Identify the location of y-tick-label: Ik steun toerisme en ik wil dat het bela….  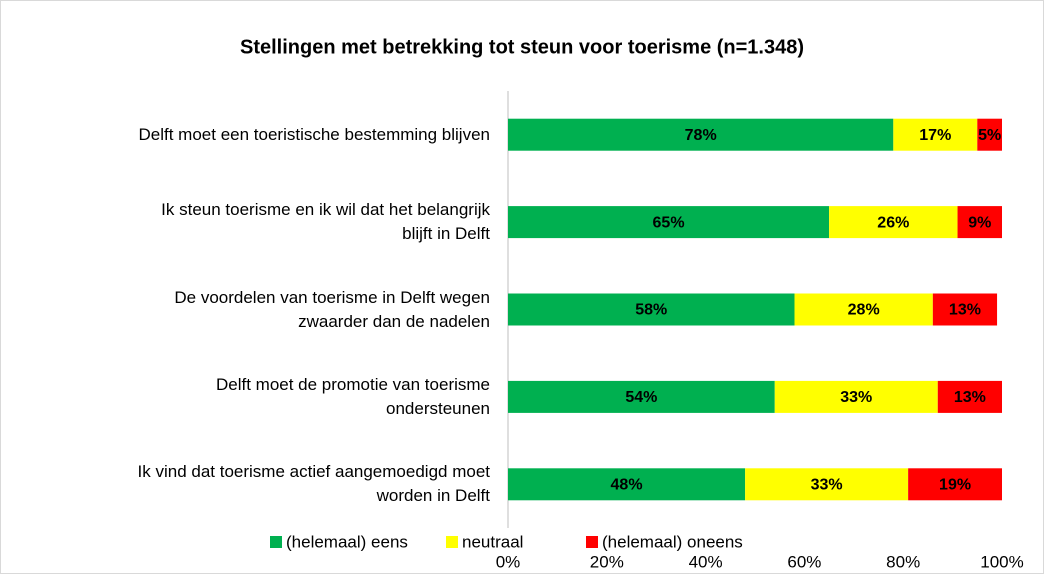
(325, 222).